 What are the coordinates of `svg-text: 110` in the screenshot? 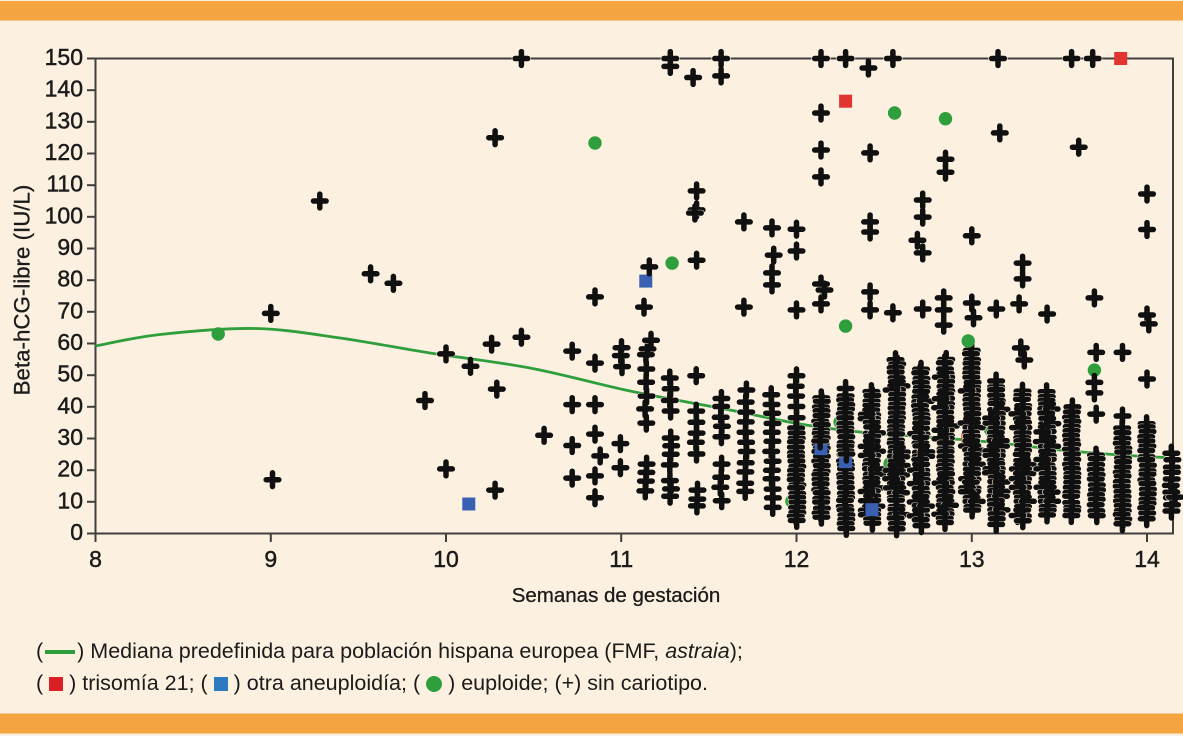 It's located at (64, 184).